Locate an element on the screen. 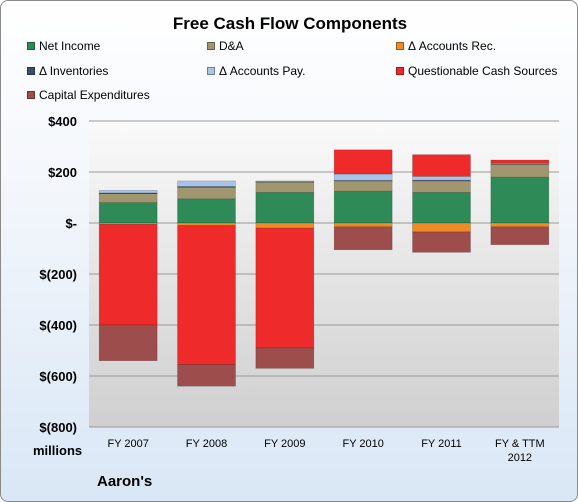 The image size is (578, 502). y-tick-label: $- is located at coordinates (71, 223).